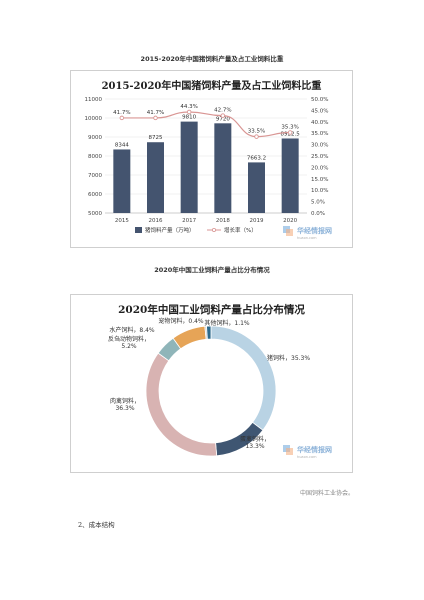 The image size is (424, 600). Describe the element at coordinates (255, 442) in the screenshot. I see `slice-label: 蛋禽饲料， 13.3%` at that location.